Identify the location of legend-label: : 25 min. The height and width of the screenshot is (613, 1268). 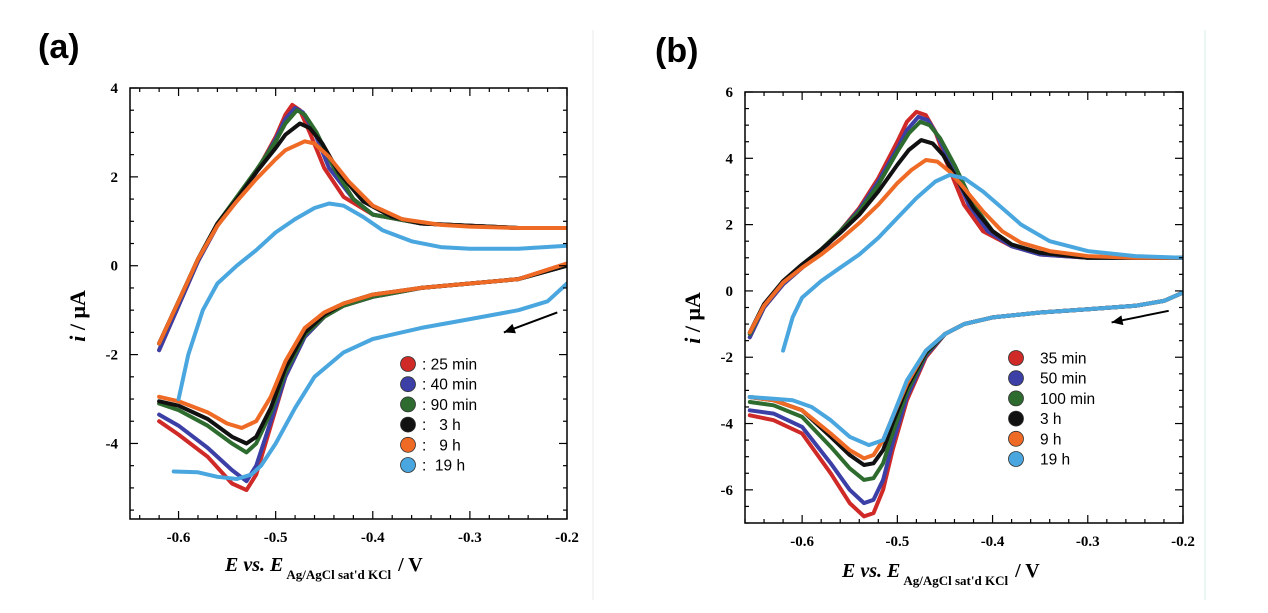
(449, 365).